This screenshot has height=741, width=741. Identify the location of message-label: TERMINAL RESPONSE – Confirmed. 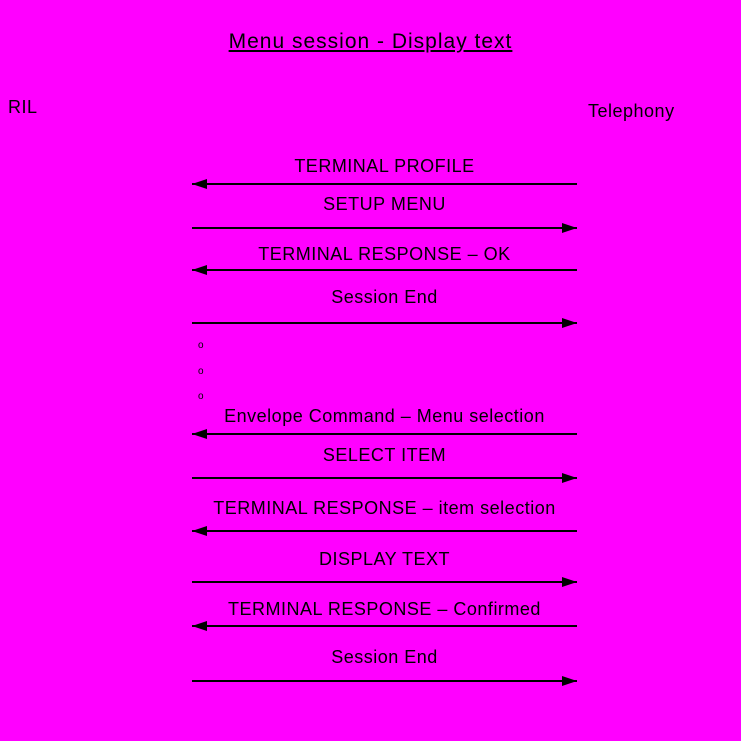
(384, 609).